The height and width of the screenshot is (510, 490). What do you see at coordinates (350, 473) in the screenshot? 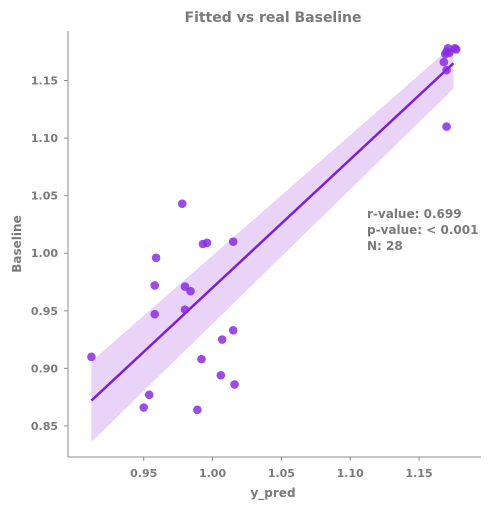
I see `x-tick-label: 1.10` at bounding box center [350, 473].